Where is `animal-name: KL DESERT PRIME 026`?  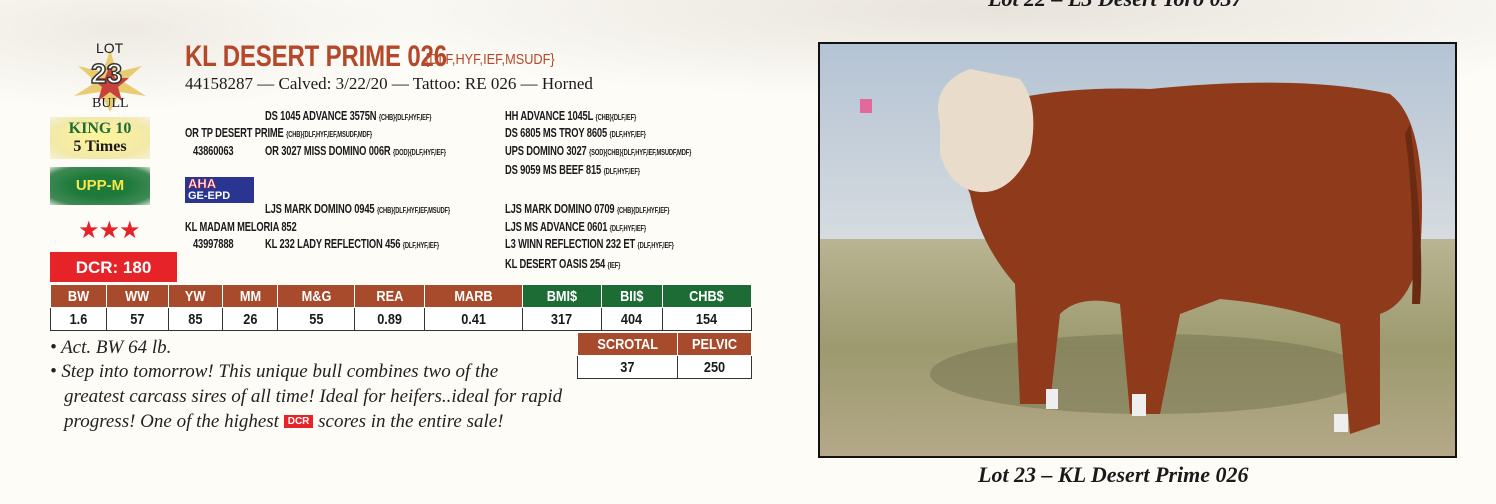
animal-name: KL DESERT PRIME 026 is located at coordinates (316, 56).